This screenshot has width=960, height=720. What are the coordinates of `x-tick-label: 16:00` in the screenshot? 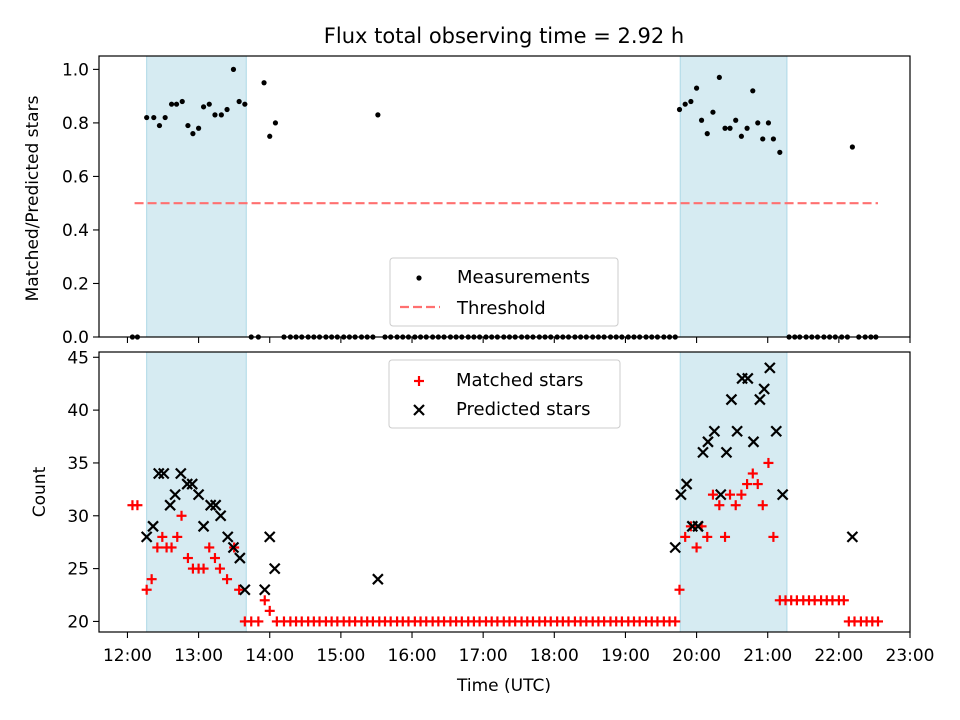 It's located at (412, 656).